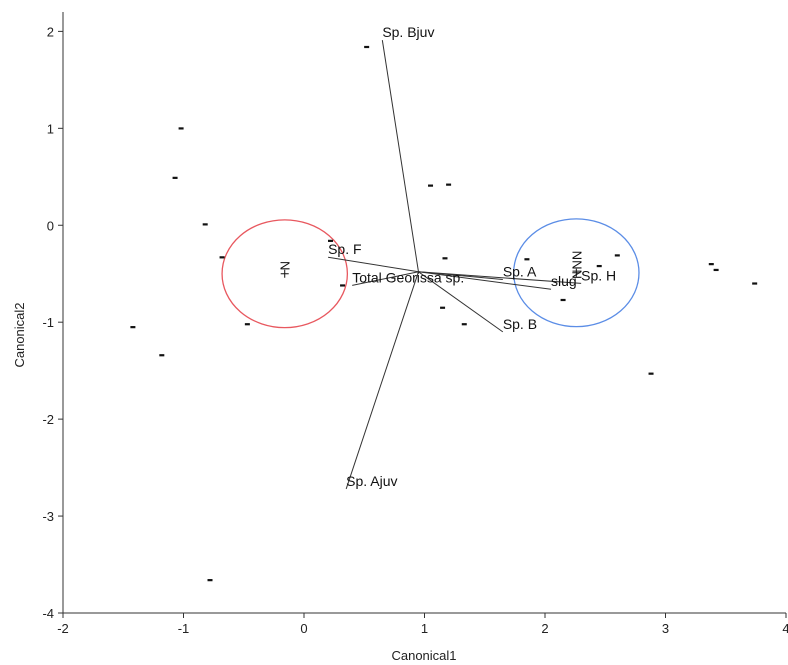 This screenshot has width=788, height=665. Describe the element at coordinates (423, 655) in the screenshot. I see `x-axis-title: Canonical1` at that location.